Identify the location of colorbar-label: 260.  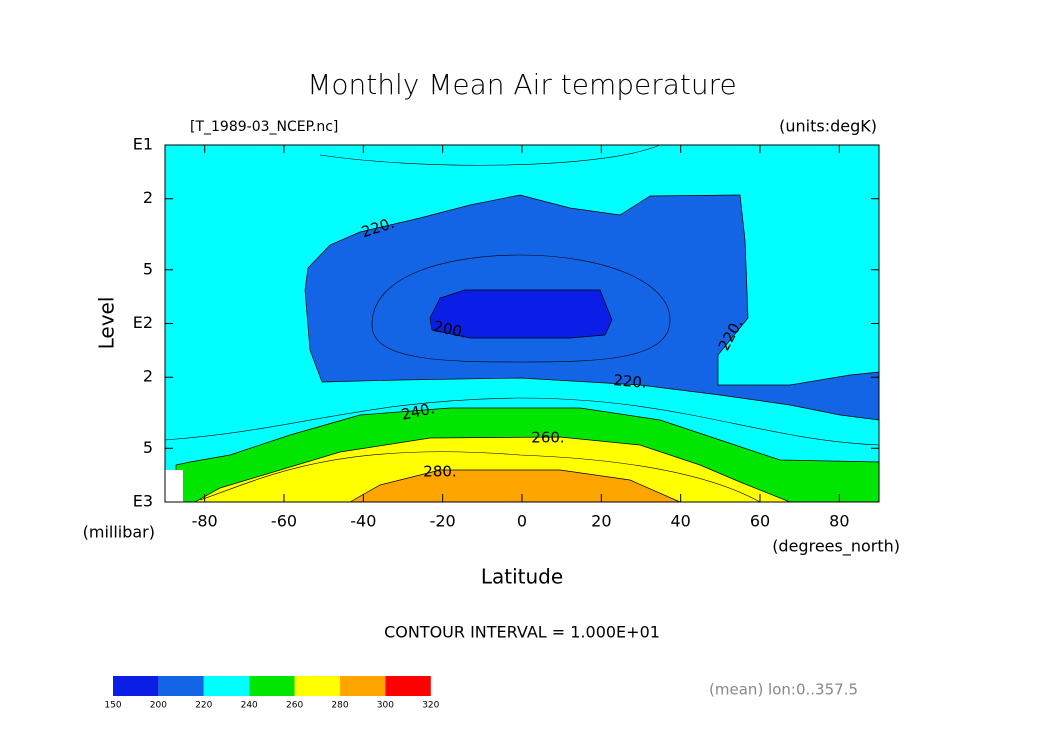
(294, 706).